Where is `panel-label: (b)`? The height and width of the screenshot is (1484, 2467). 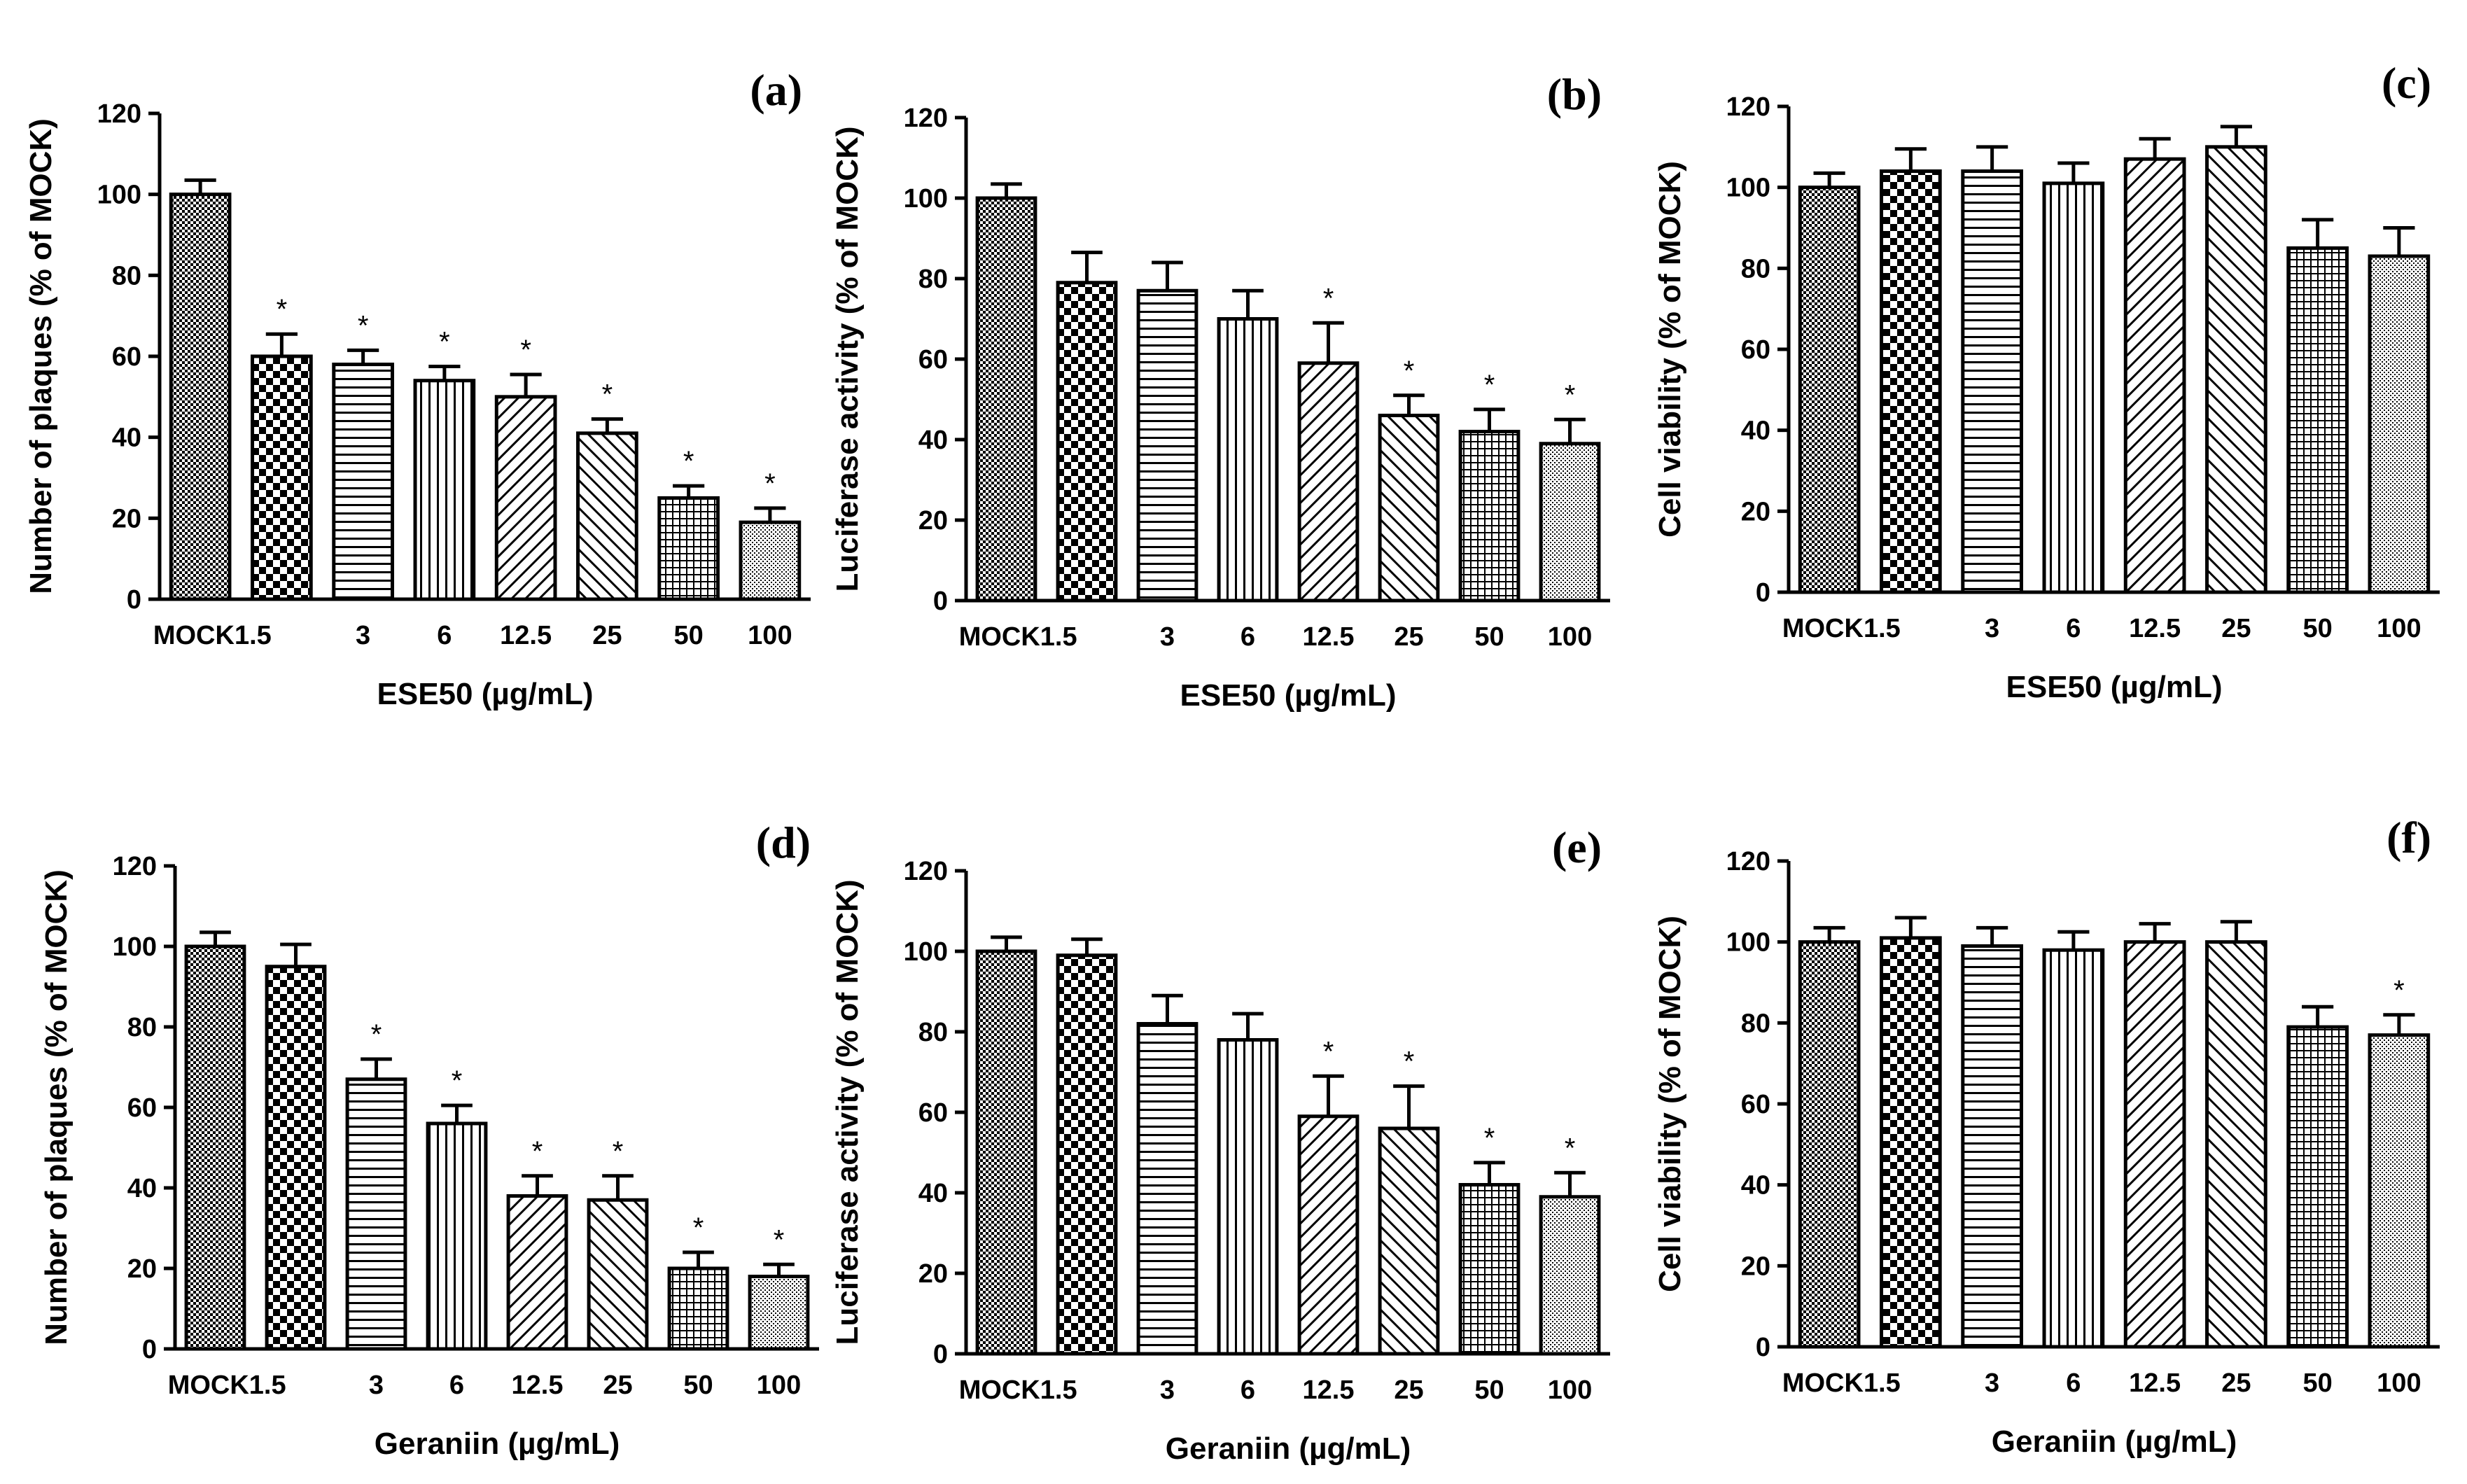 panel-label: (b) is located at coordinates (1574, 94).